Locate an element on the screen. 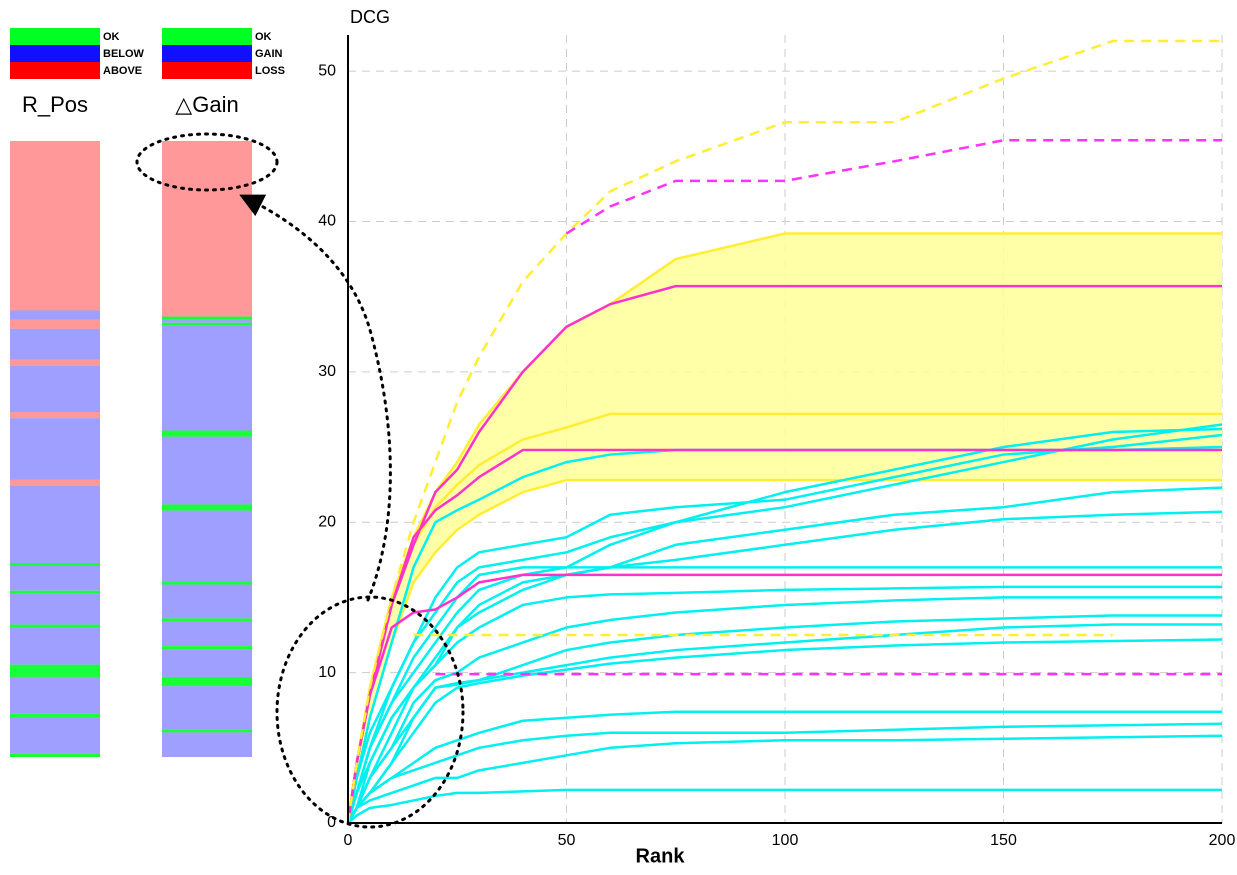 This screenshot has height=875, width=1237. legend-label: BELOW is located at coordinates (124, 54).